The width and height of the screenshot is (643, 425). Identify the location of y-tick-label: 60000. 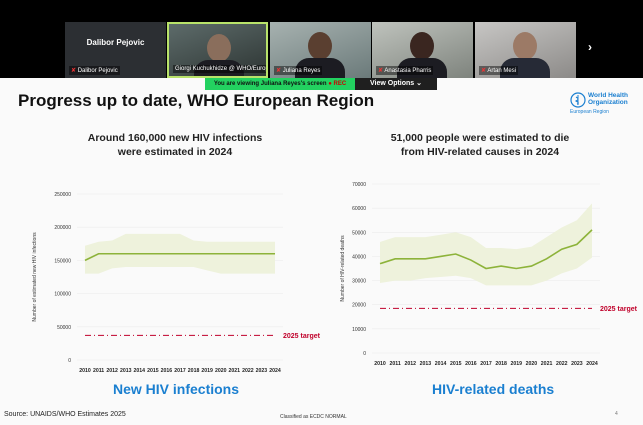
(359, 209).